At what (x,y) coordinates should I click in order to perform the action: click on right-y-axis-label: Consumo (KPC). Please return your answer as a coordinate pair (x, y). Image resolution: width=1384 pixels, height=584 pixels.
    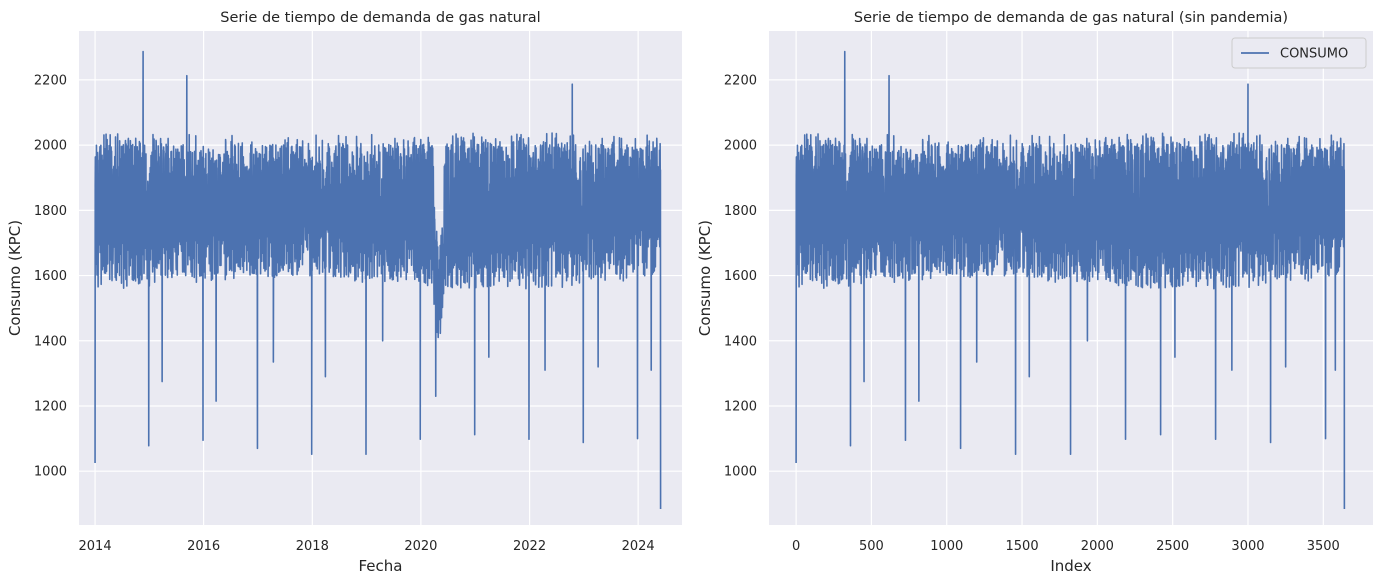
    Looking at the image, I should click on (705, 278).